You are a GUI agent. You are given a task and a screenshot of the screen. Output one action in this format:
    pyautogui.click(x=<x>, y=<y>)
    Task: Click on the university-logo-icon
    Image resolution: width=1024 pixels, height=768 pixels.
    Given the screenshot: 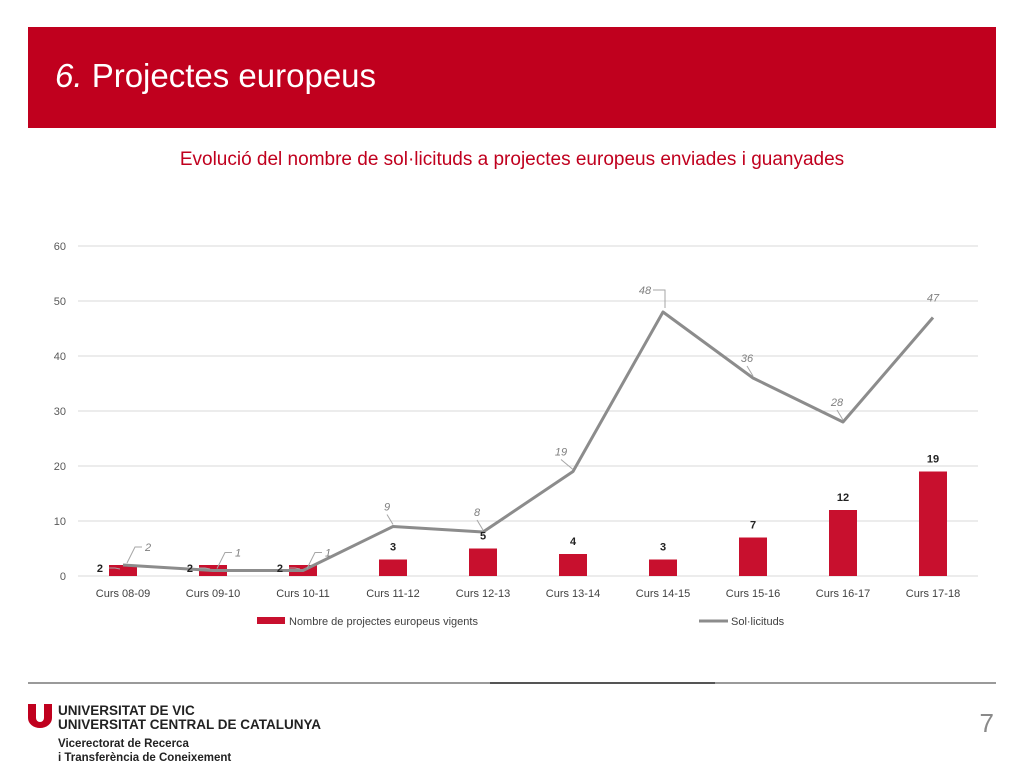 What is the action you would take?
    pyautogui.click(x=40, y=716)
    